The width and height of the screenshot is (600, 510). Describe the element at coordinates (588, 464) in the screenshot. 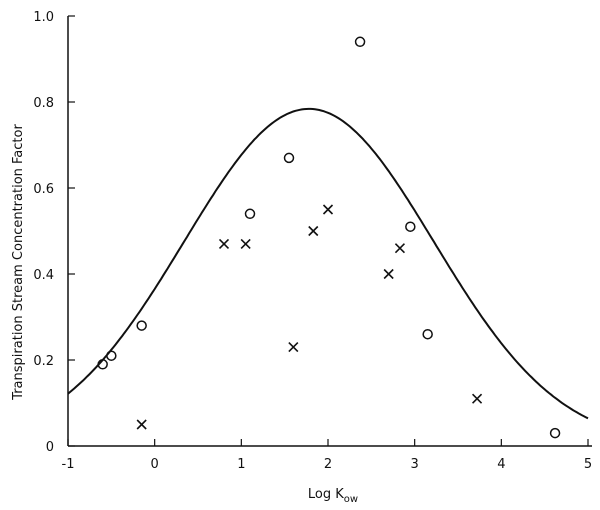

I see `x-tick-label: 5` at that location.